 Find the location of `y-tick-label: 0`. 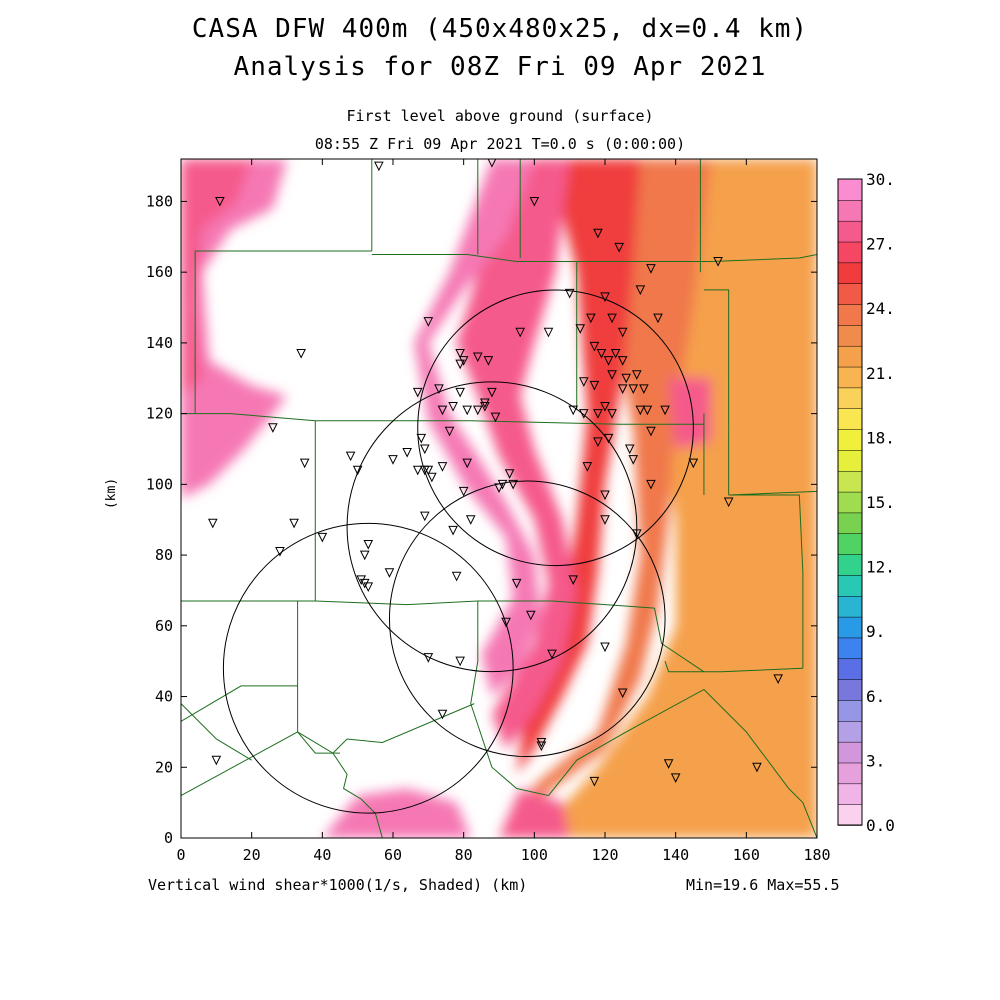

y-tick-label: 0 is located at coordinates (168, 838).